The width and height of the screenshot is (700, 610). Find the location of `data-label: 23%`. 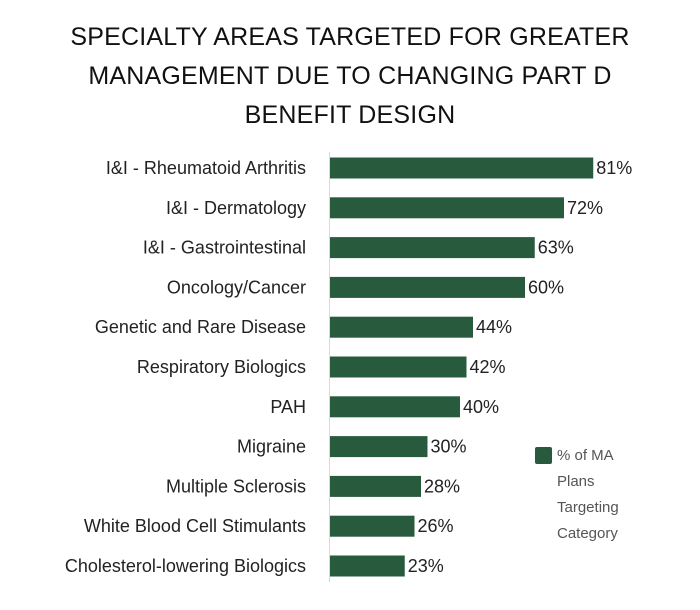

data-label: 23% is located at coordinates (426, 566).